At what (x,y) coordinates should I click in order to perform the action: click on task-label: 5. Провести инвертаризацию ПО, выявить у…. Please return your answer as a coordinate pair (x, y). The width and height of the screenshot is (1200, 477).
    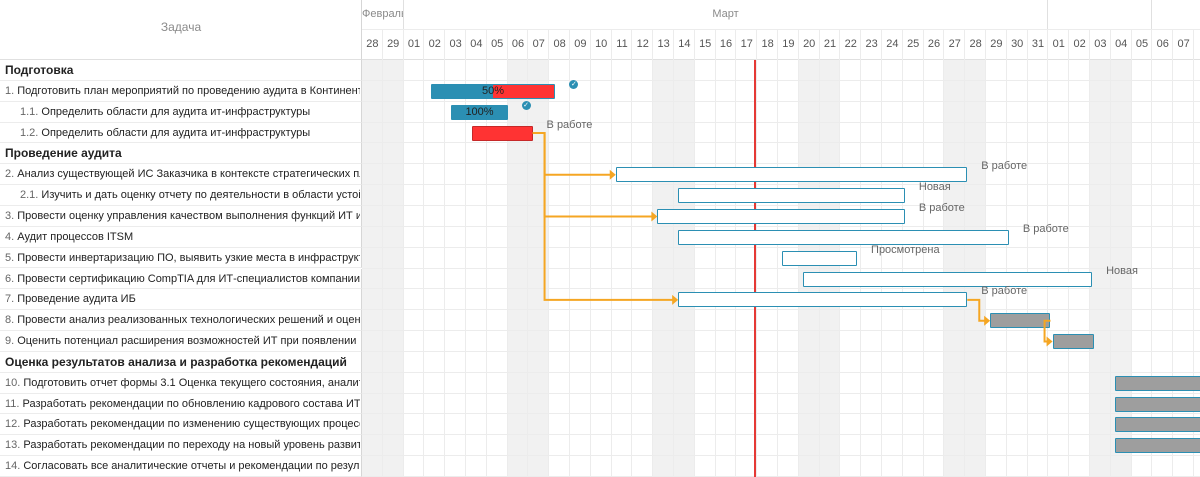
    Looking at the image, I should click on (182, 258).